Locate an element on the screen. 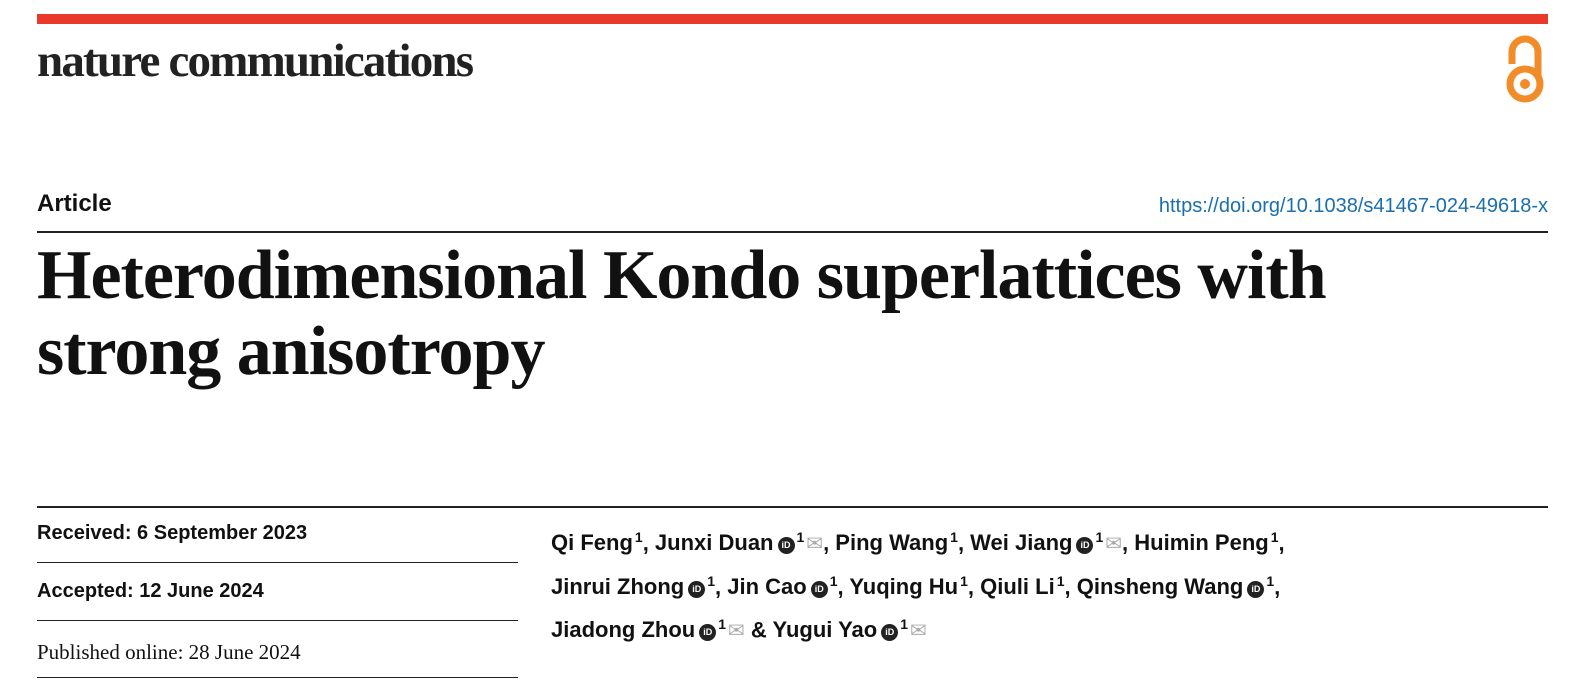  author: Jin Cao iD1 is located at coordinates (782, 586).